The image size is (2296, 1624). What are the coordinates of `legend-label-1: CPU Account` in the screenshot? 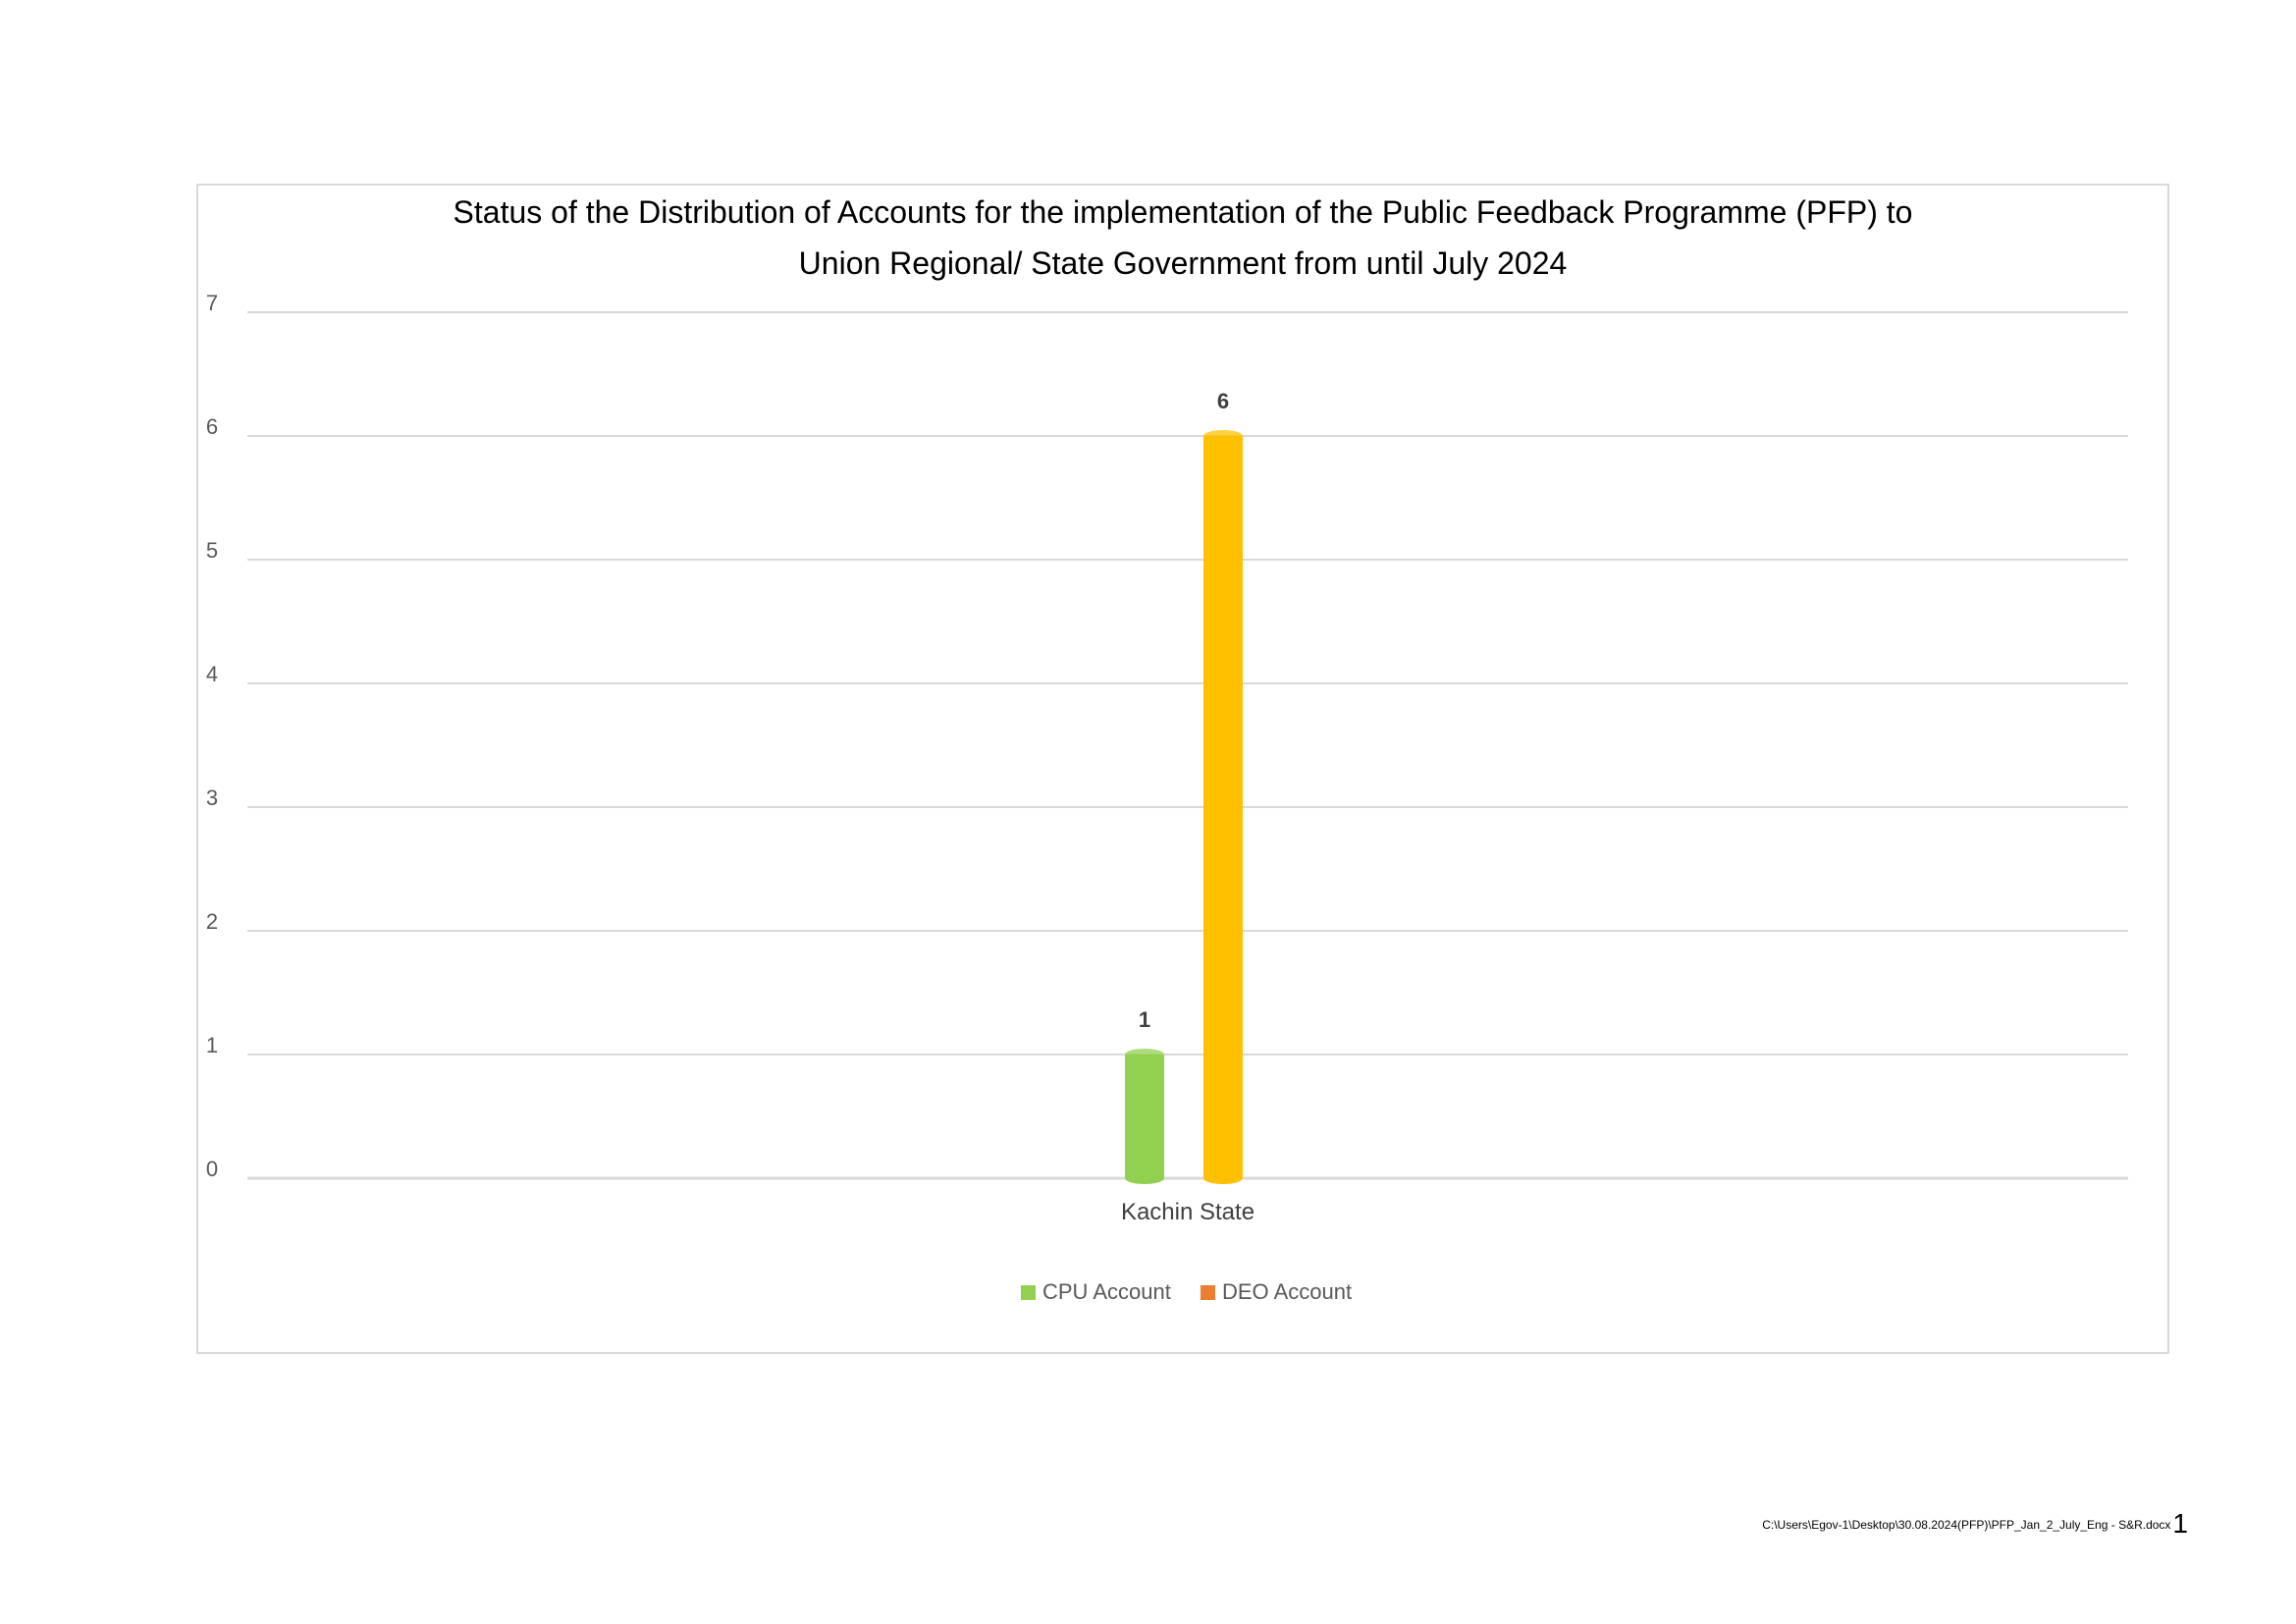 It's located at (1106, 1291).